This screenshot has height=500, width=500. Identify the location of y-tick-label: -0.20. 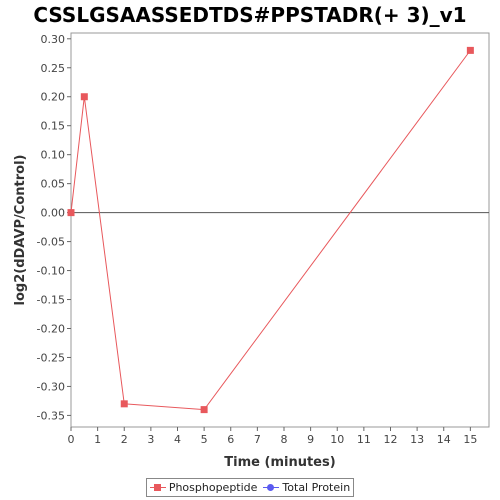
(51, 329).